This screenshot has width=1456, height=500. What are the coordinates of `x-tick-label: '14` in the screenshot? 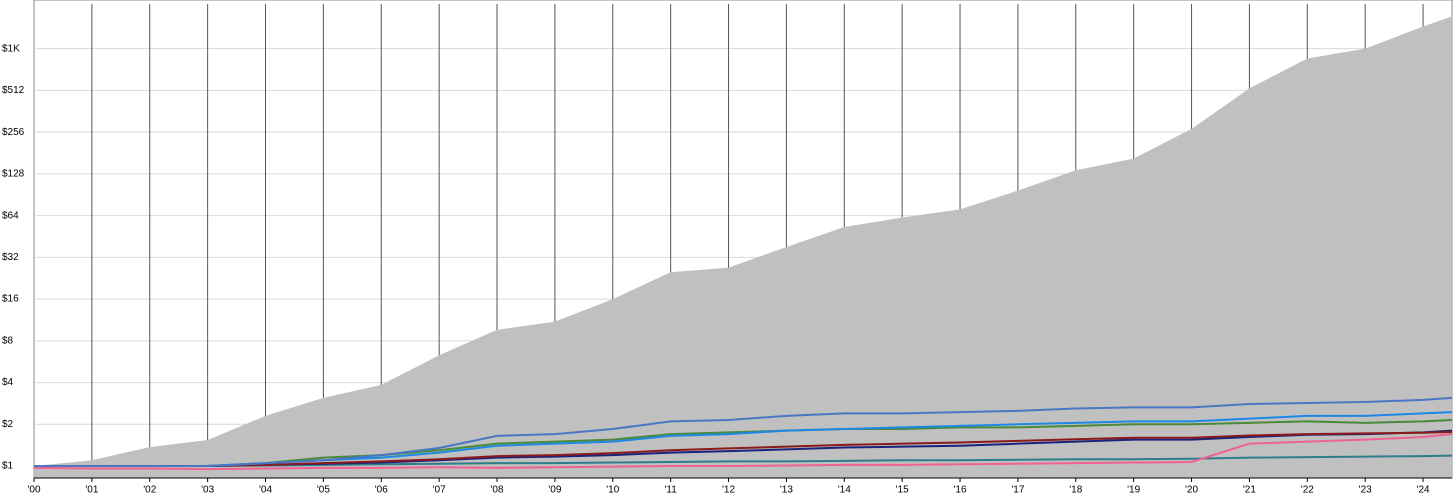 It's located at (844, 490).